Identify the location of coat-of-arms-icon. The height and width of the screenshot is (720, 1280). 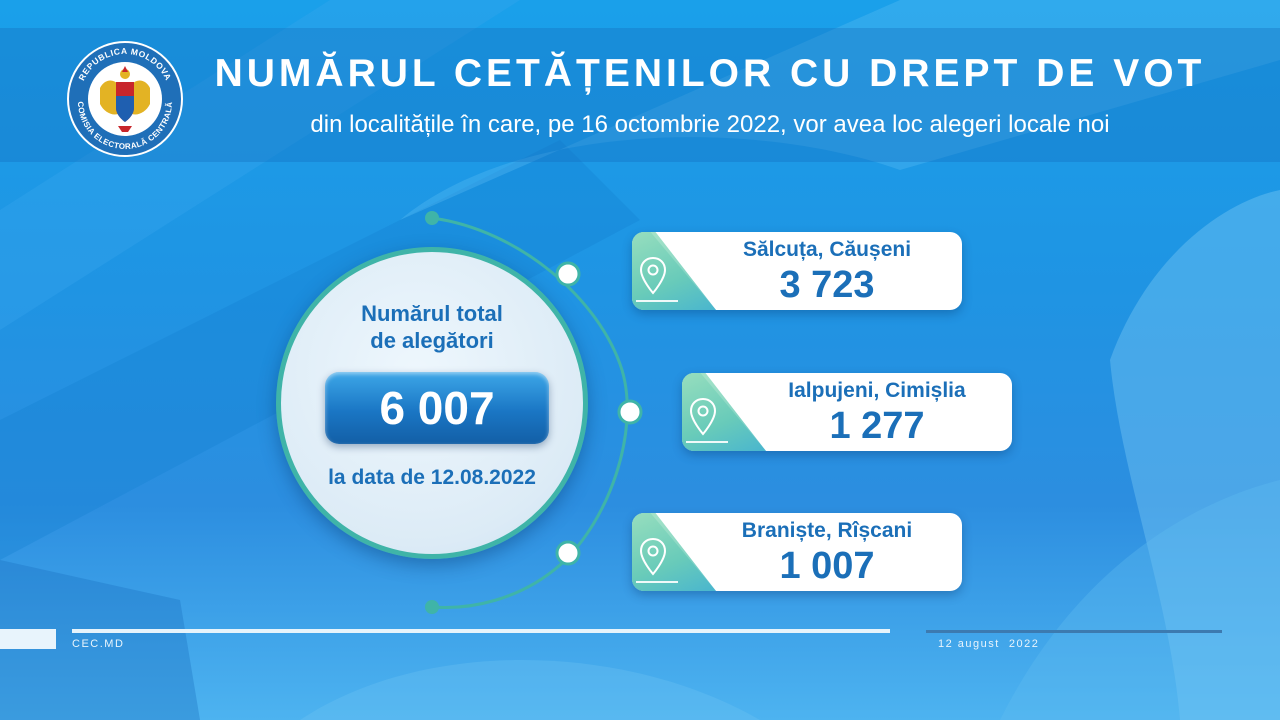
(125, 99).